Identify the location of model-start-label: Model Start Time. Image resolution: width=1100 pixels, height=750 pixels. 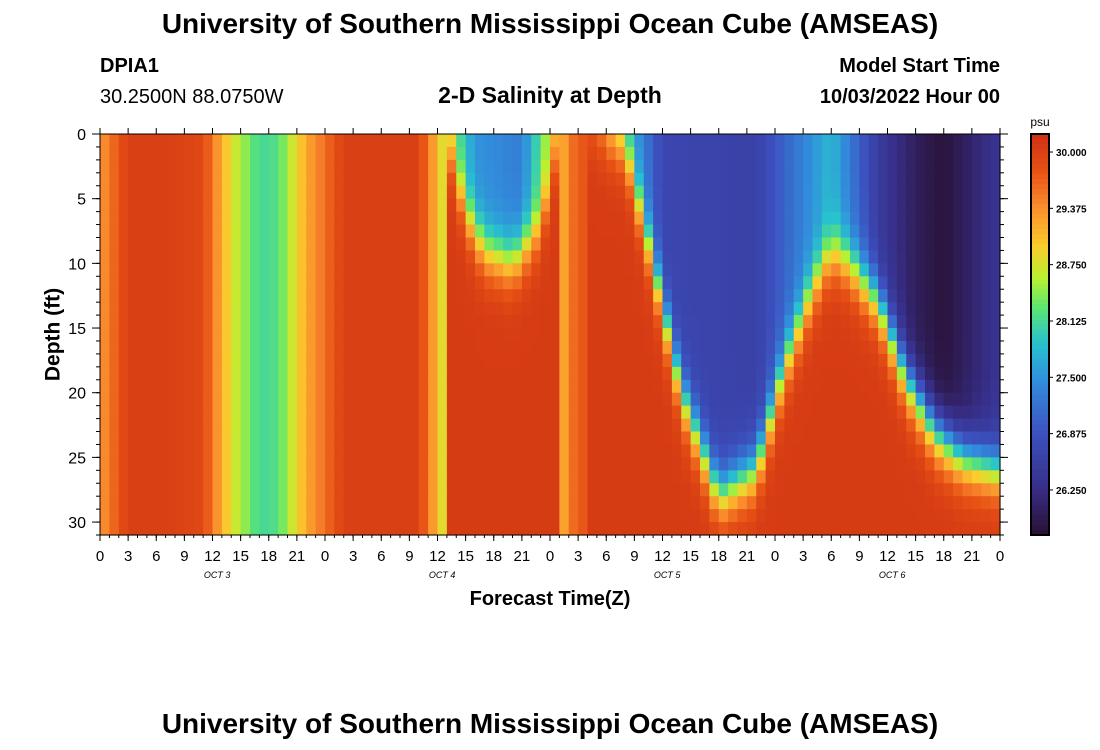
(919, 66).